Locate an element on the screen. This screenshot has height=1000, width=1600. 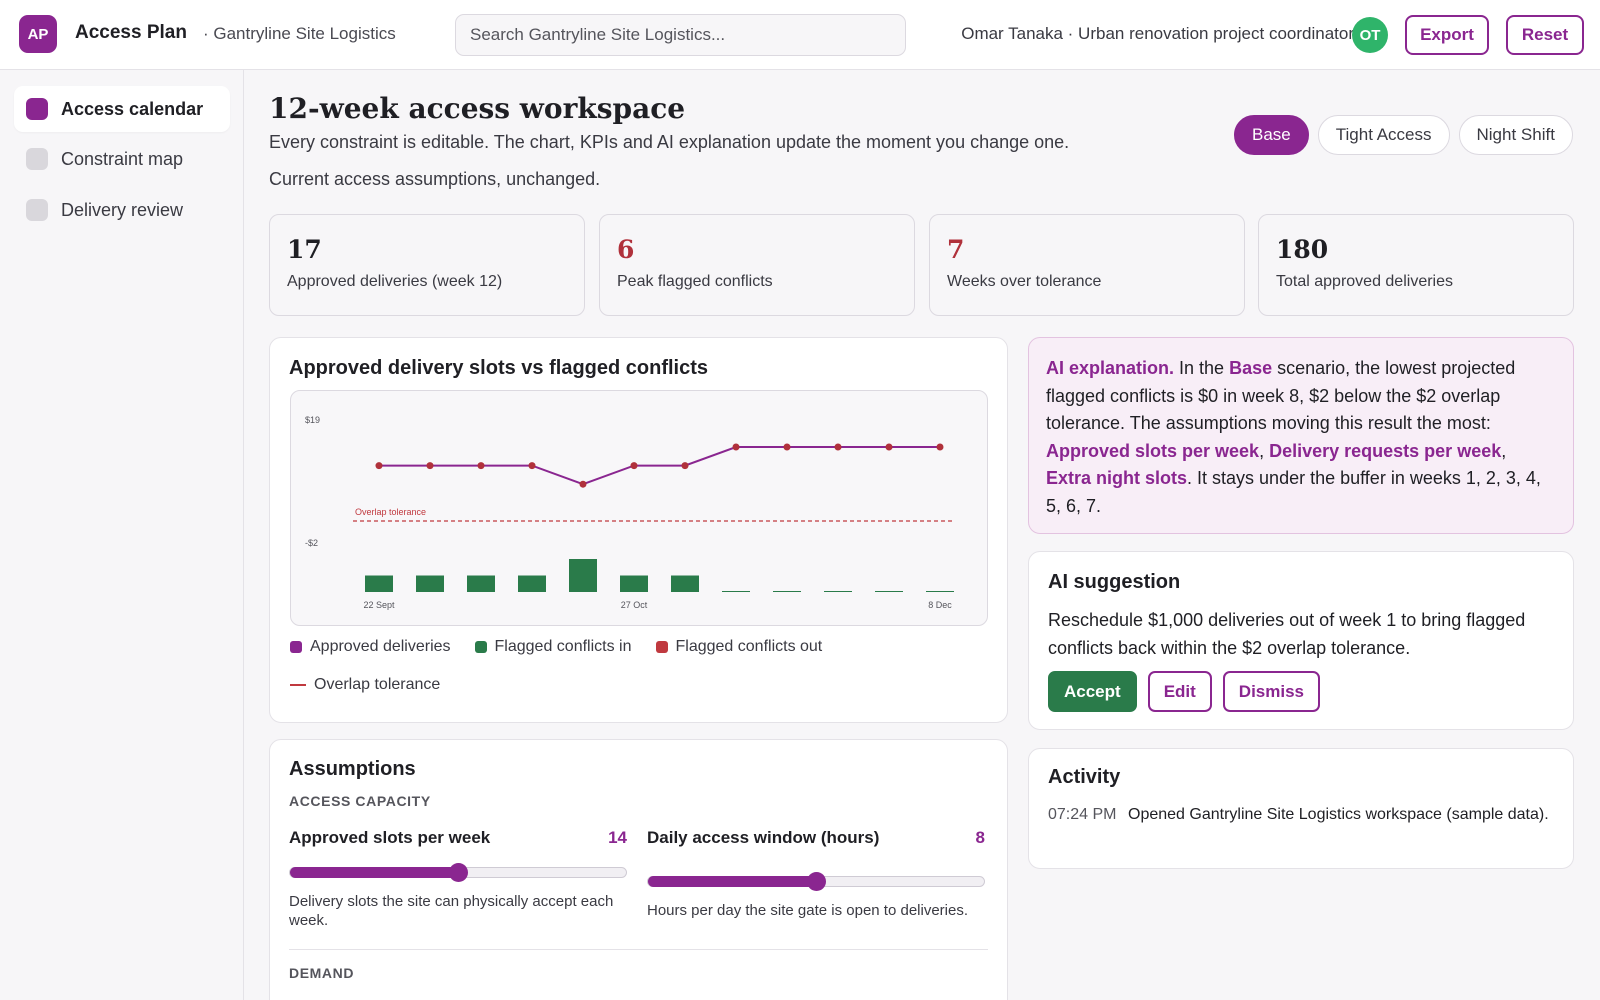
slider-value: 8 is located at coordinates (980, 837).